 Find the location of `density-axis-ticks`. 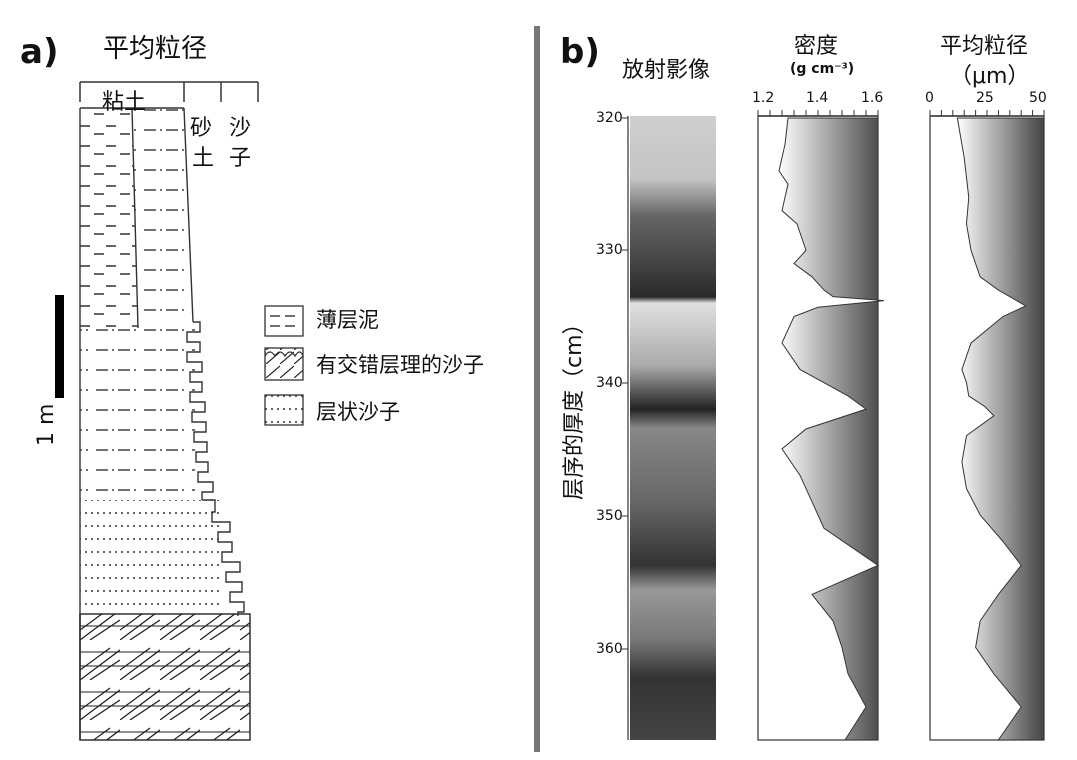

density-axis-ticks is located at coordinates (818, 113).